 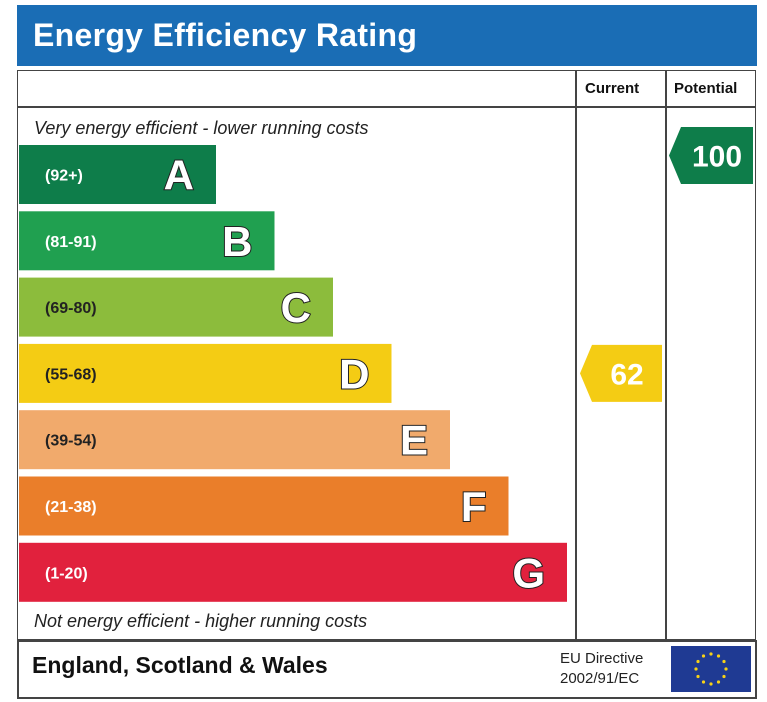 I want to click on divider-potential, so click(x=666, y=355).